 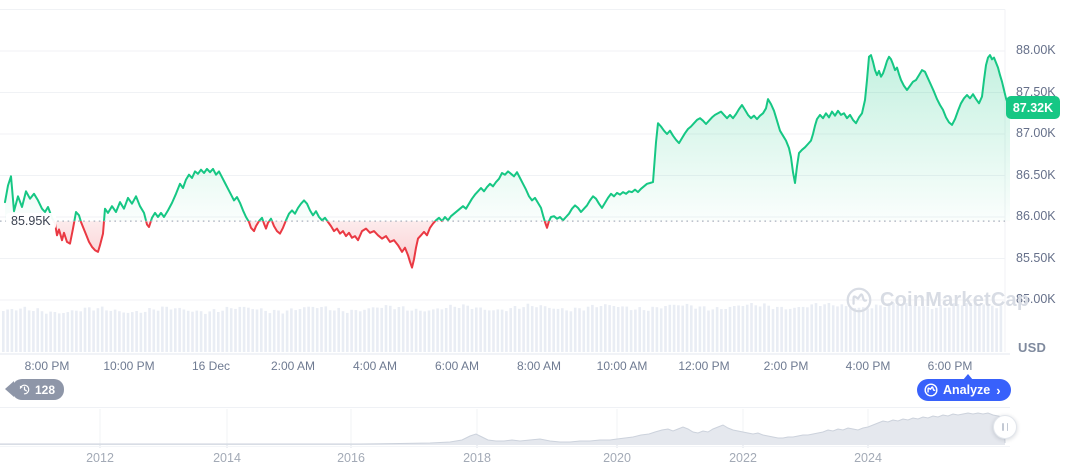 I want to click on price-axis-label: 86.00K, so click(x=1036, y=216).